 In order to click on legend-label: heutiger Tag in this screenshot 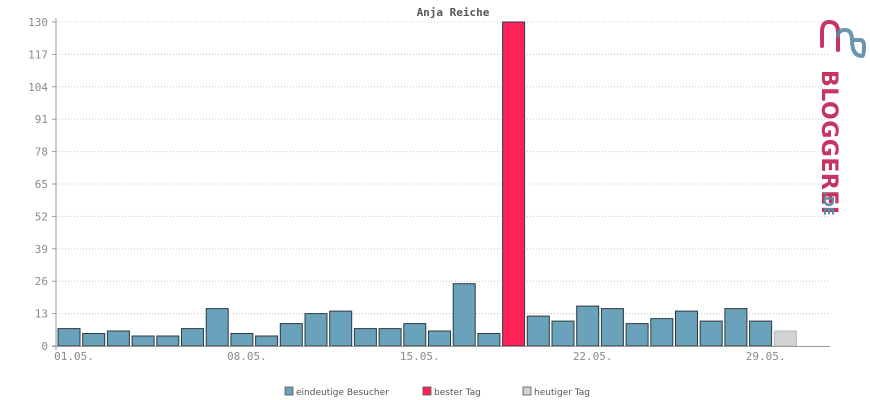, I will do `click(562, 393)`.